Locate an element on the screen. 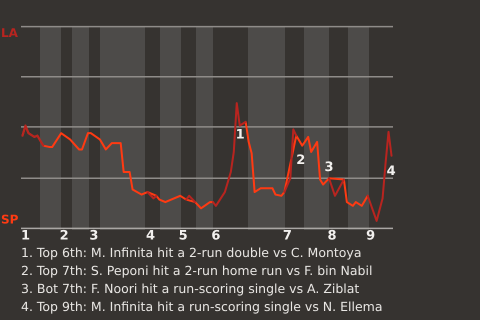  x-tick-label: 3 is located at coordinates (93, 236).